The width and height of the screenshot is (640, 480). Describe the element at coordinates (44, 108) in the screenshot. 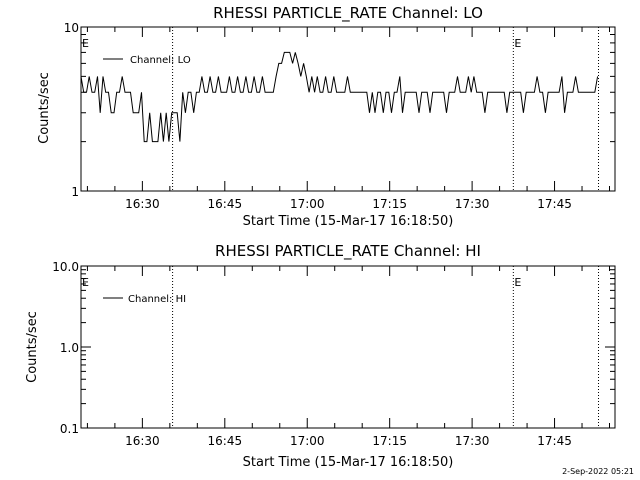

I see `lo-y-axis-label: Counts/sec` at that location.